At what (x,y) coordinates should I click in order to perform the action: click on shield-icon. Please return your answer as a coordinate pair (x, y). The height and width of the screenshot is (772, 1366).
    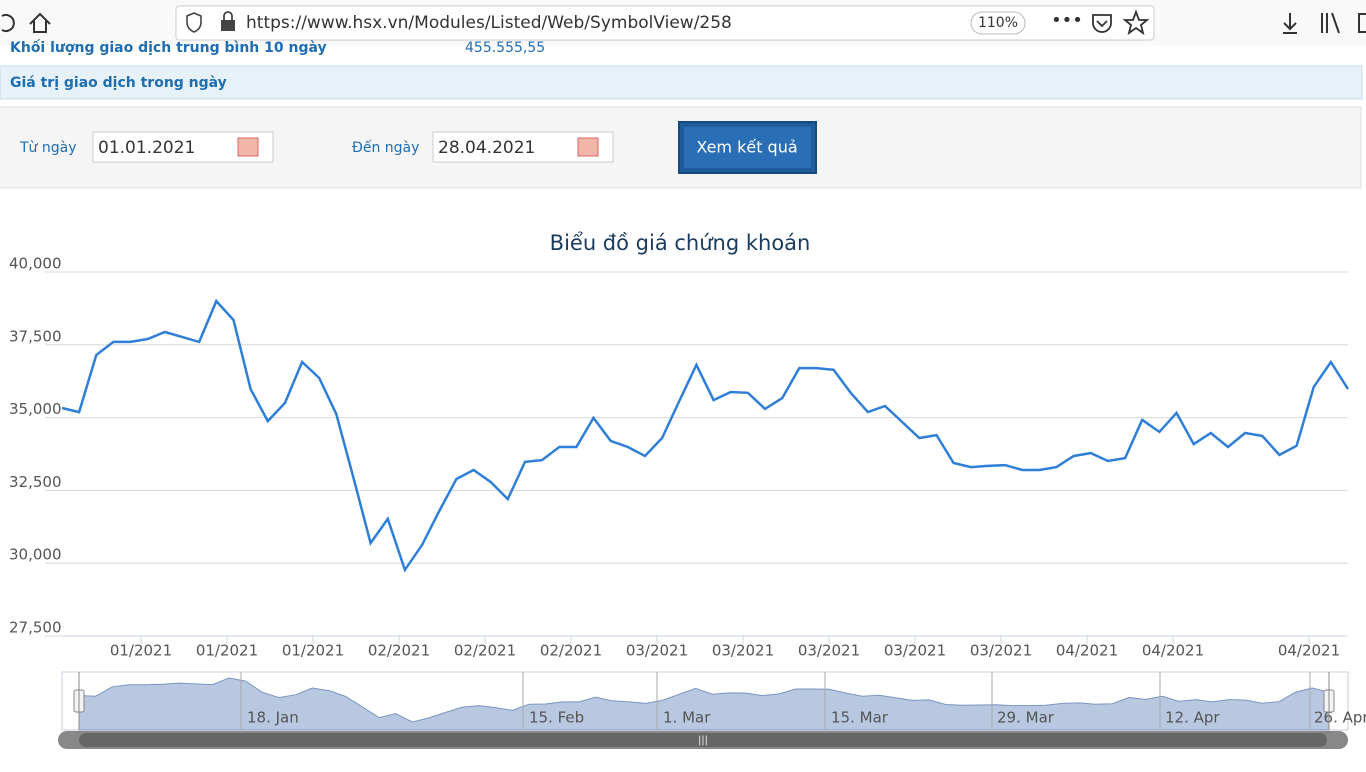
    Looking at the image, I should click on (194, 22).